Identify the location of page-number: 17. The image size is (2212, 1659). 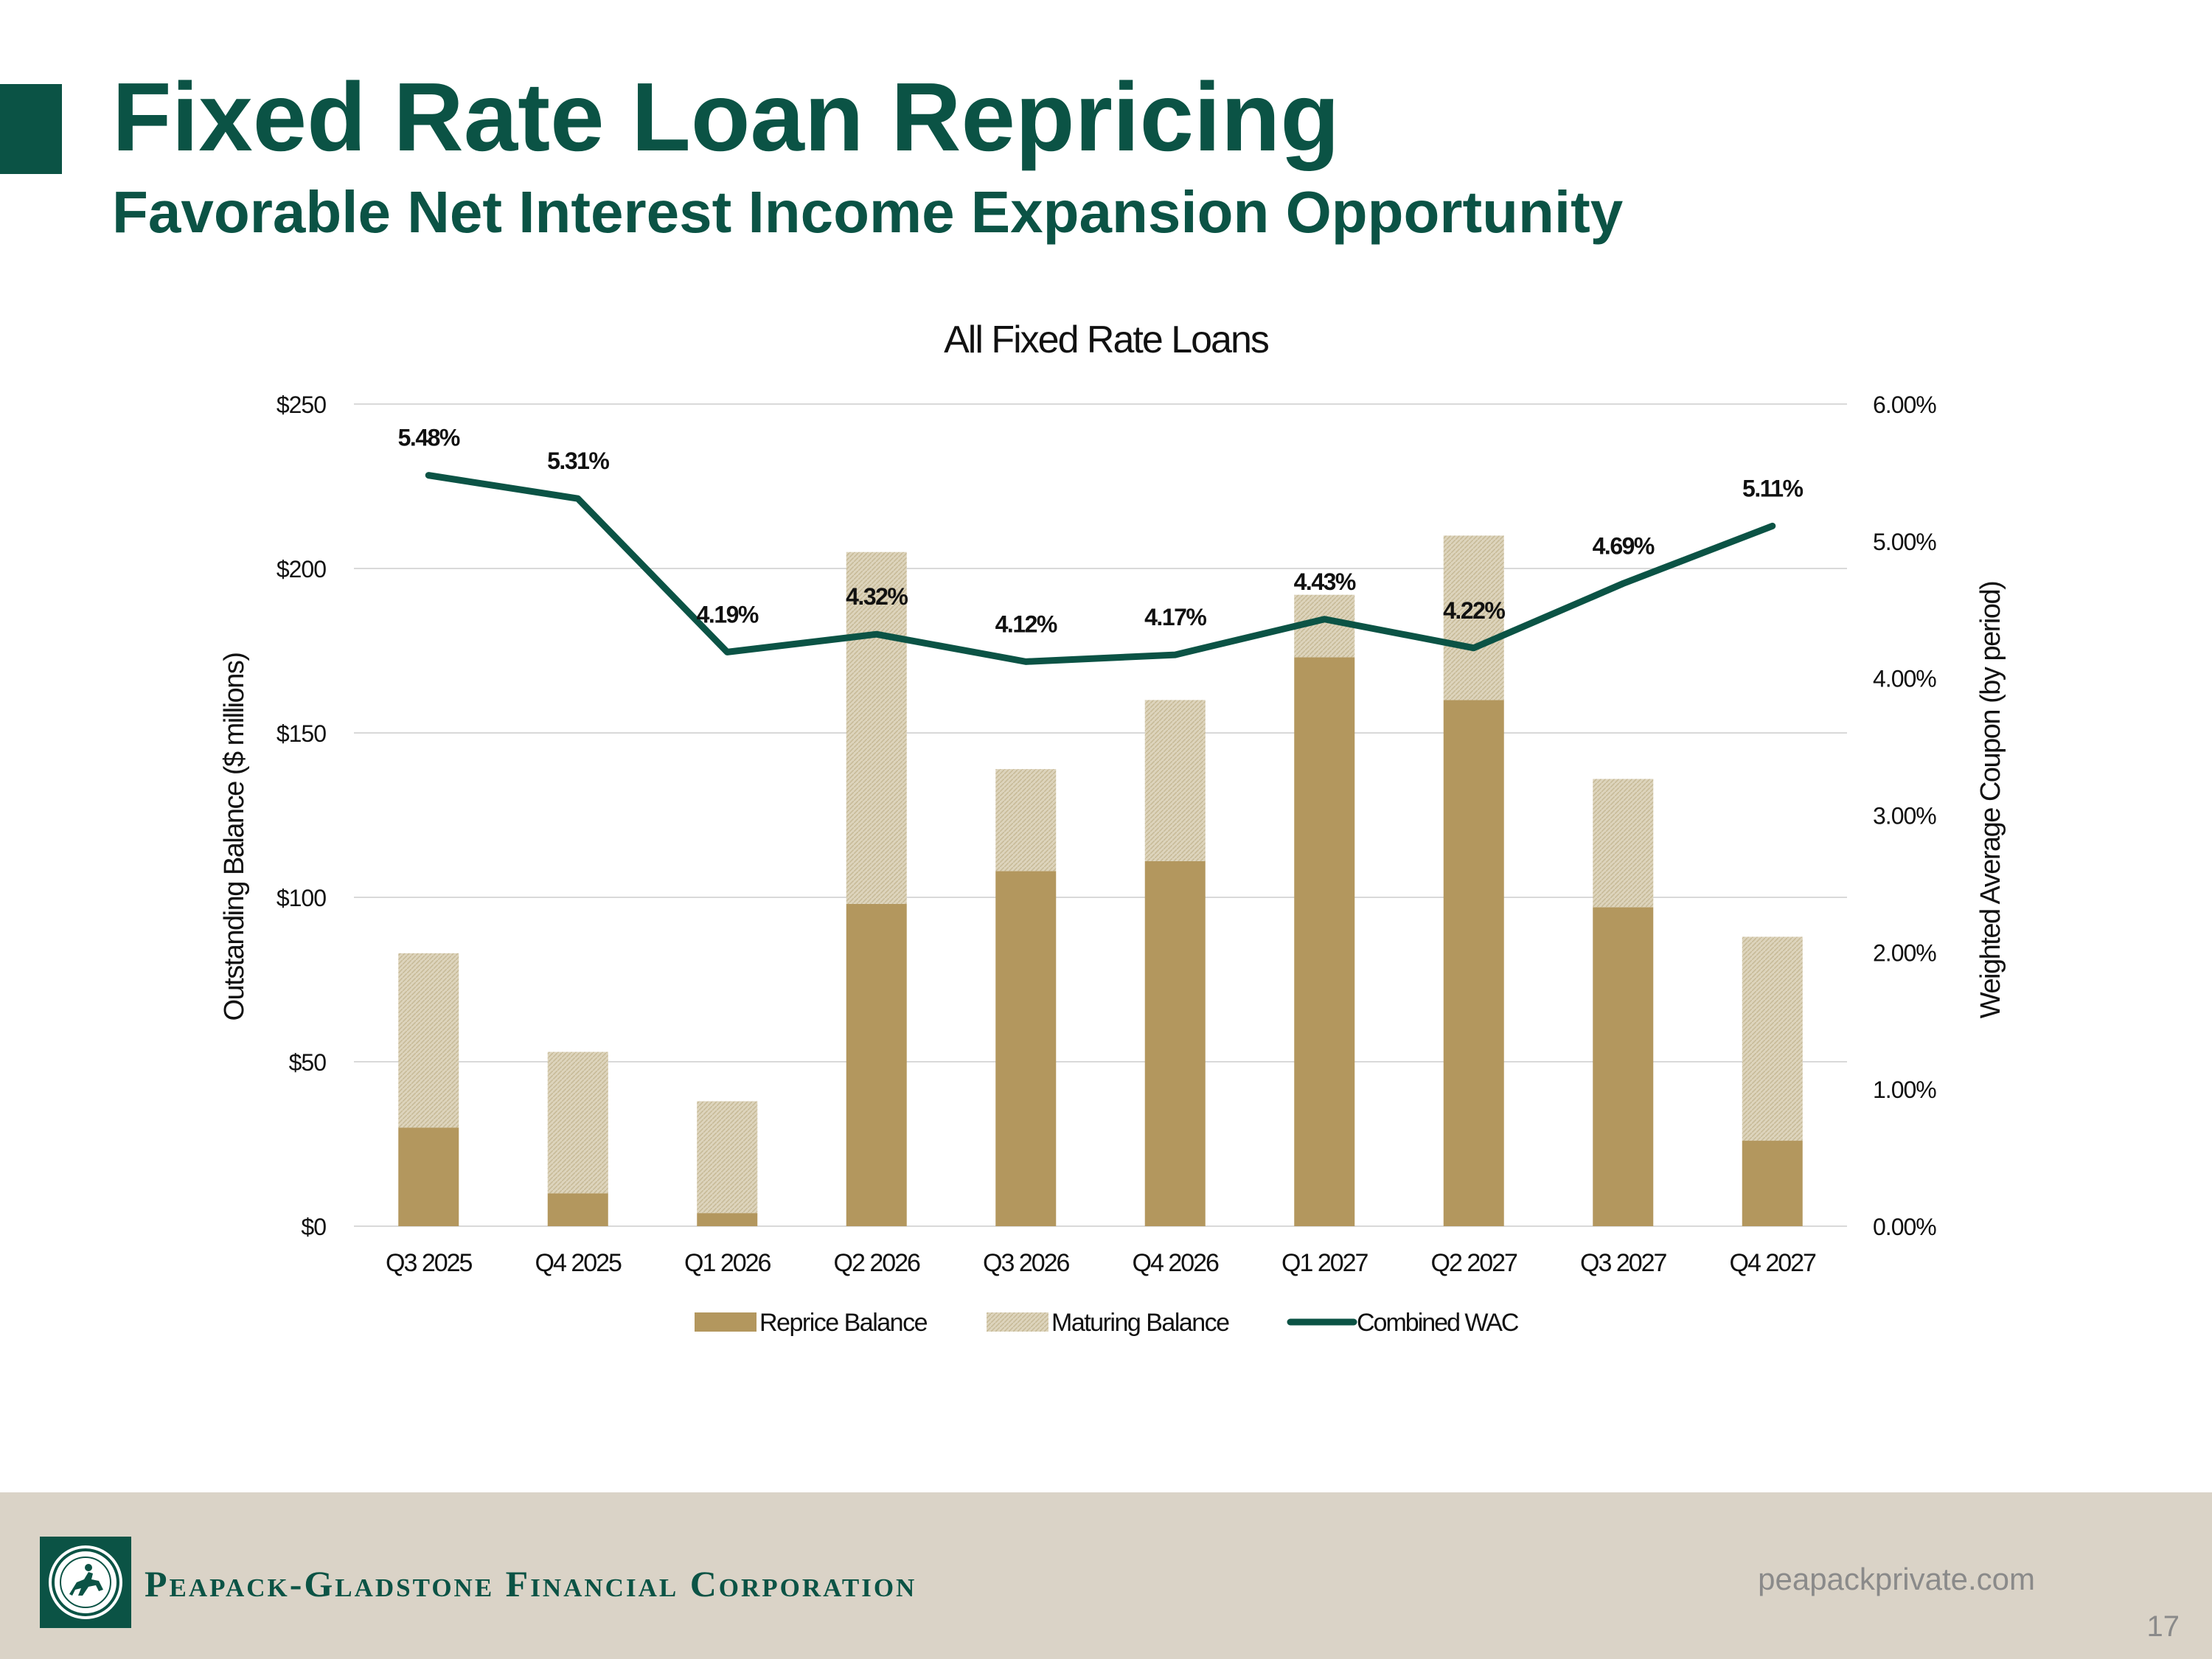
(2163, 1626).